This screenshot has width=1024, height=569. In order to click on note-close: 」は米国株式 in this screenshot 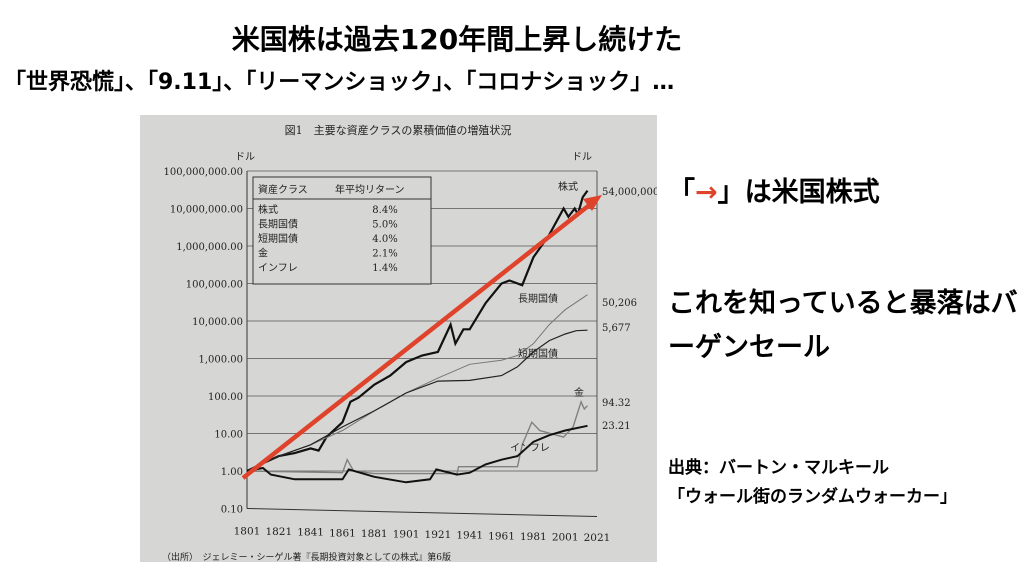, I will do `click(798, 192)`.